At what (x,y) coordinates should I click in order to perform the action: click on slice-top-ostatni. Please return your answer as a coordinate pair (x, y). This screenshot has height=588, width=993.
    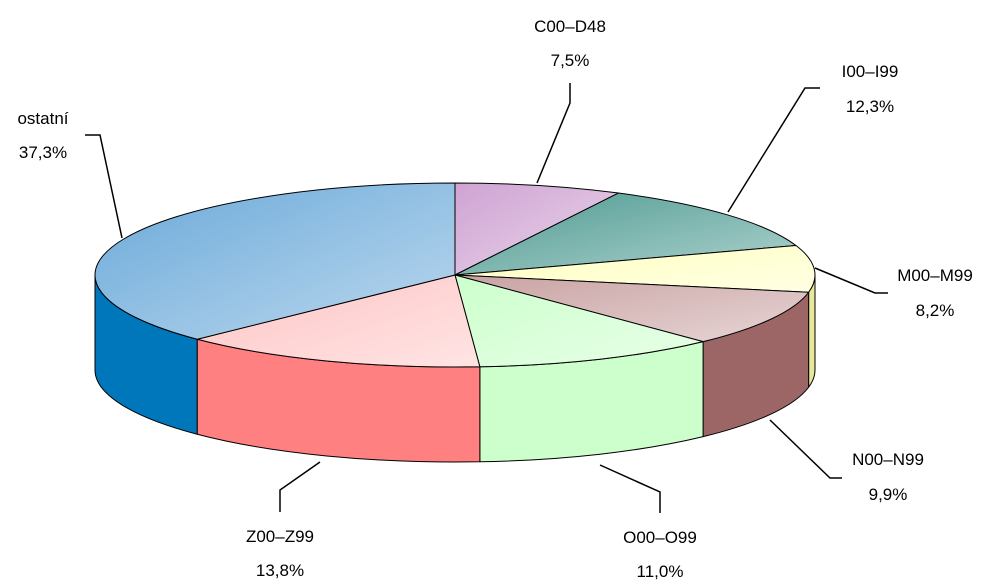
    Looking at the image, I should click on (275, 261).